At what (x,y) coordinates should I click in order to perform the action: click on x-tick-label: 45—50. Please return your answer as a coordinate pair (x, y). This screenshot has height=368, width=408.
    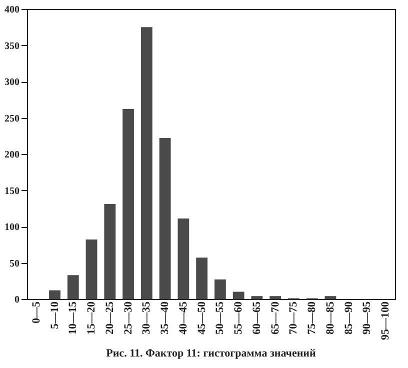
    Looking at the image, I should click on (202, 317).